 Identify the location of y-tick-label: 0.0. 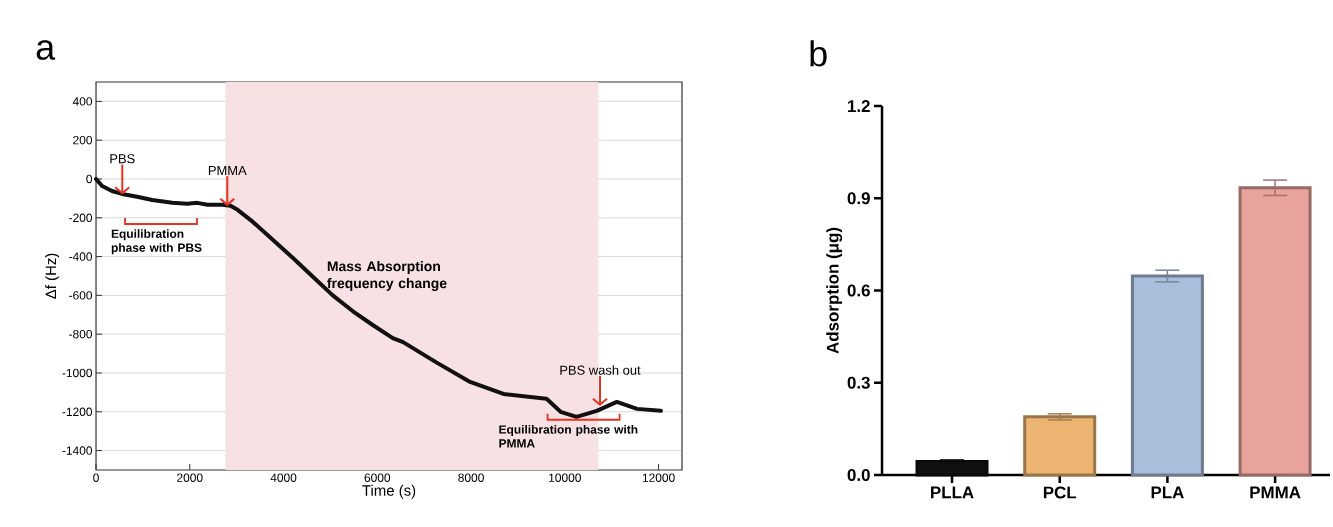
(858, 474).